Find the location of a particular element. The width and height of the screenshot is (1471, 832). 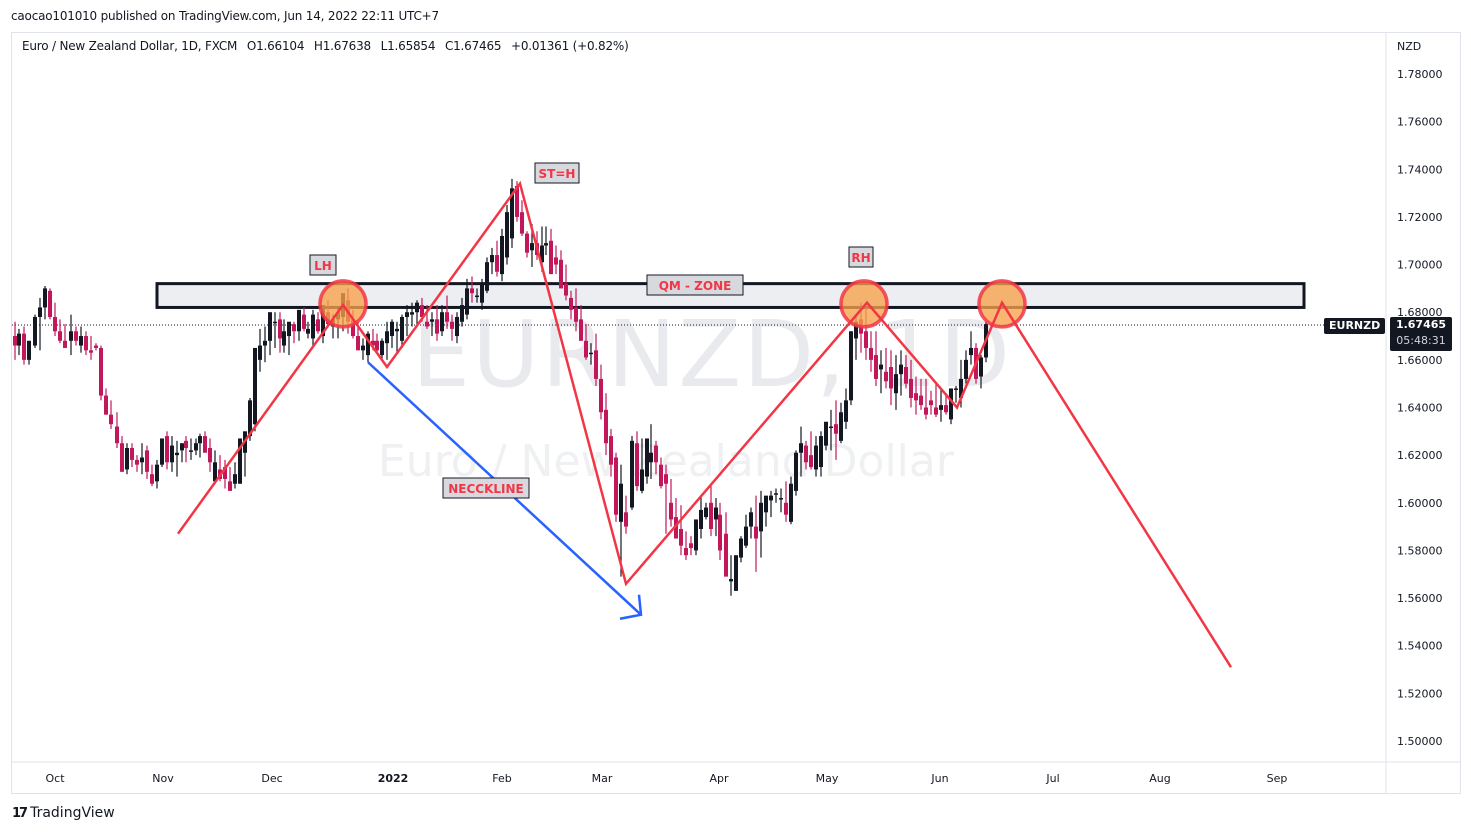

time-tick: Mar is located at coordinates (602, 778).